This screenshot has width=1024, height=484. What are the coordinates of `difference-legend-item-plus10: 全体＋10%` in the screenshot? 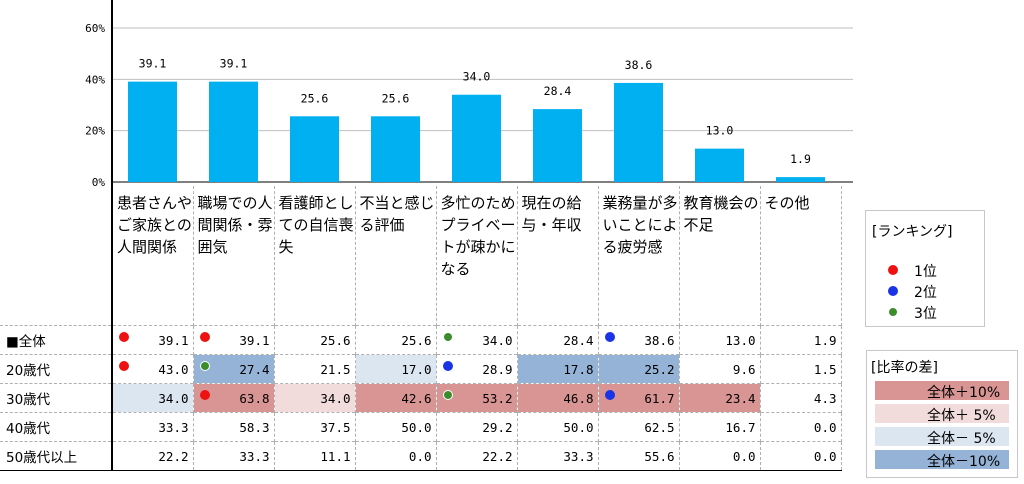 It's located at (942, 391).